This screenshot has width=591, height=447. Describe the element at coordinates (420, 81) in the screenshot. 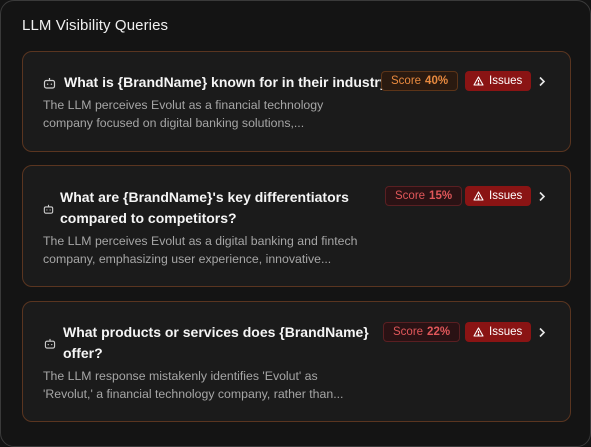

I see `score-badge: Score 40%` at that location.